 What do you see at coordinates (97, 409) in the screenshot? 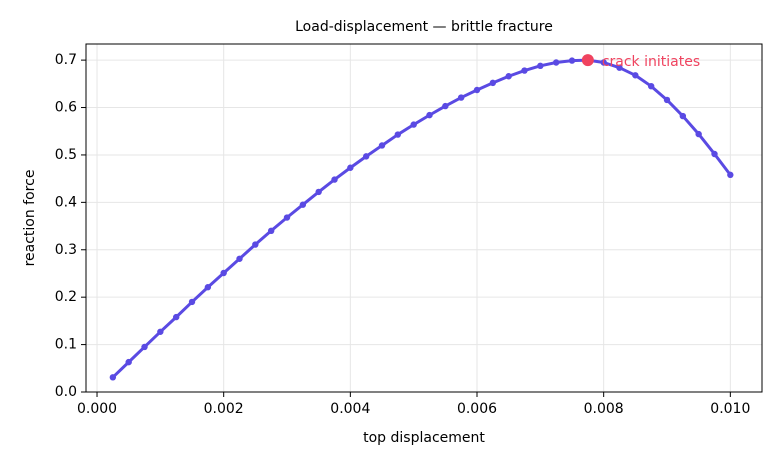
I see `x-tick-label: 0.000` at bounding box center [97, 409].